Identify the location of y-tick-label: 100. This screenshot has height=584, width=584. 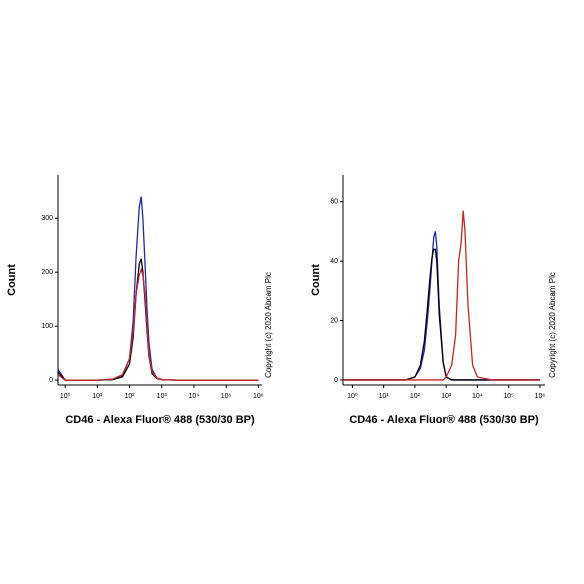
(47, 326).